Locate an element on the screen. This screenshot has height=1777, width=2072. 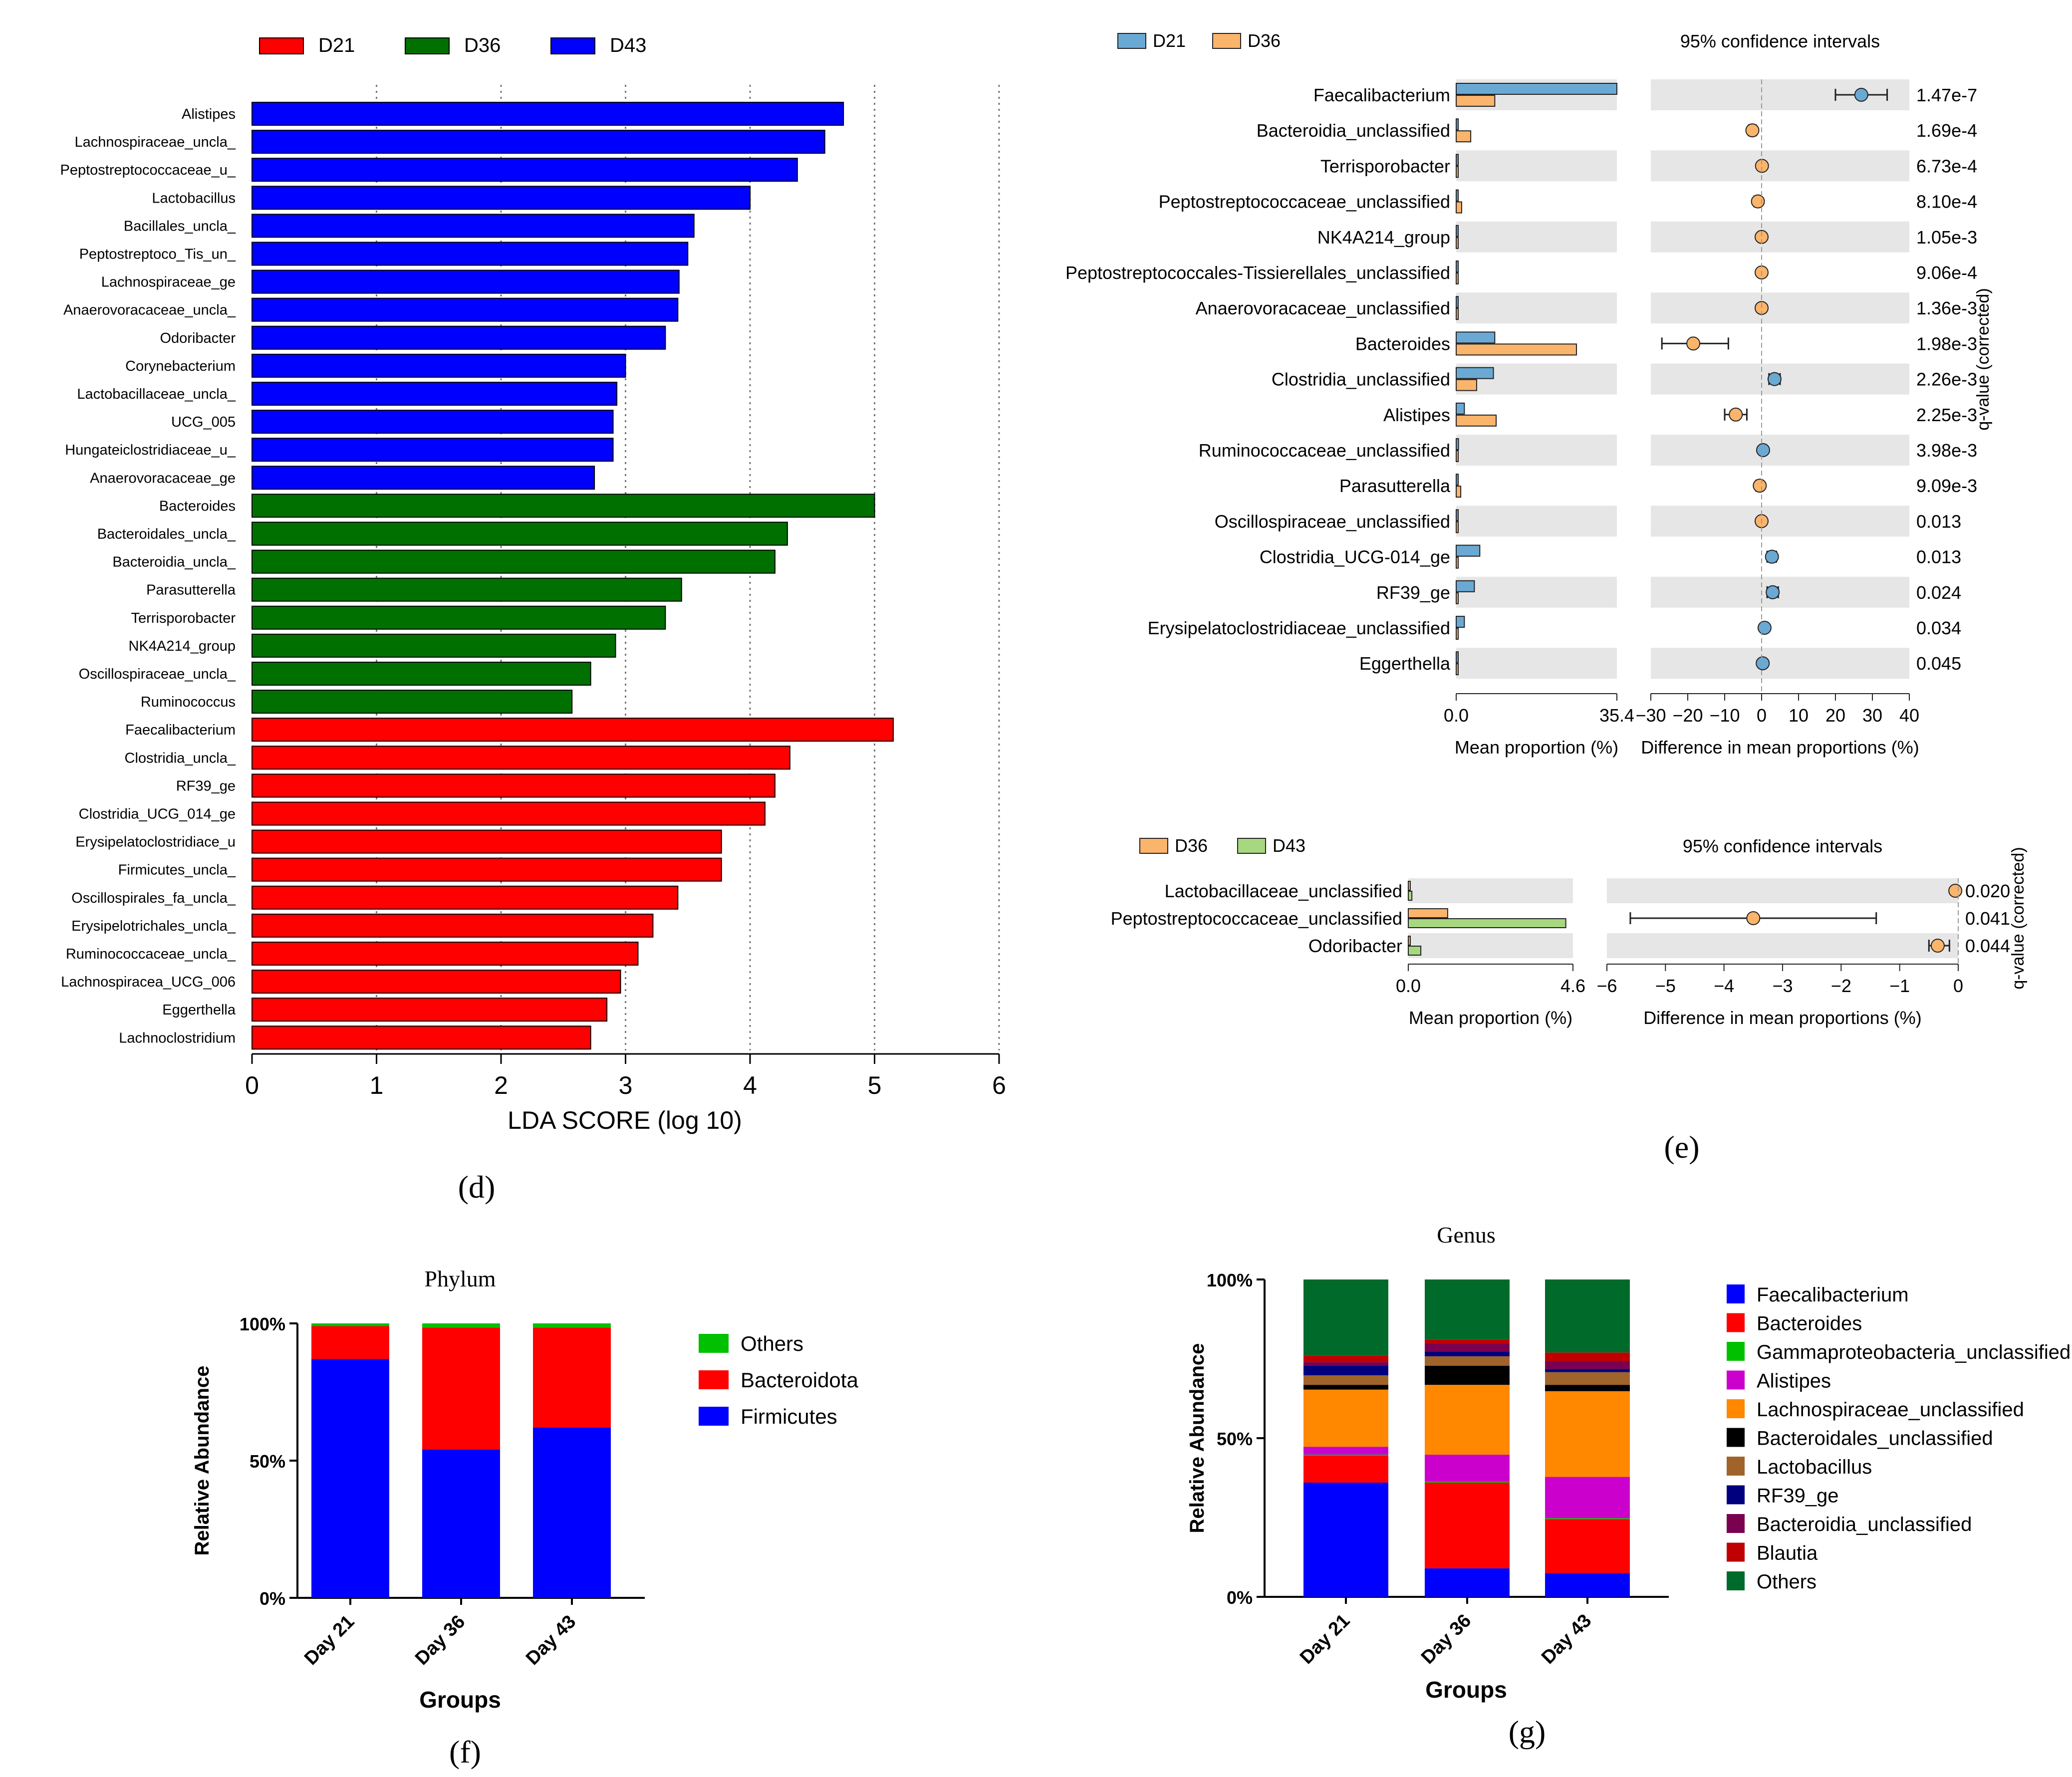
category-label: Peptostreptococcaceae_u_ is located at coordinates (148, 170).